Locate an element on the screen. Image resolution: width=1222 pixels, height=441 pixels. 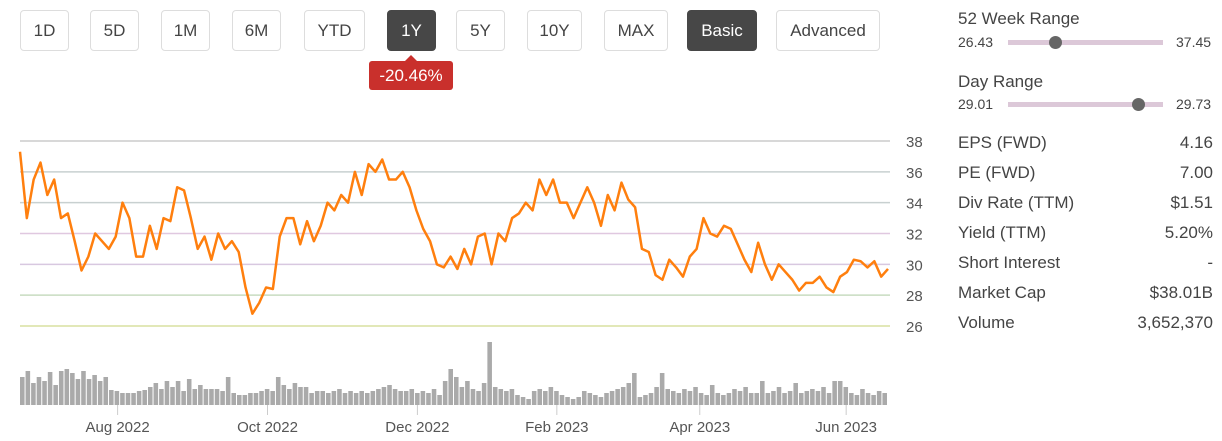
week52-high: 37.45 is located at coordinates (1194, 42).